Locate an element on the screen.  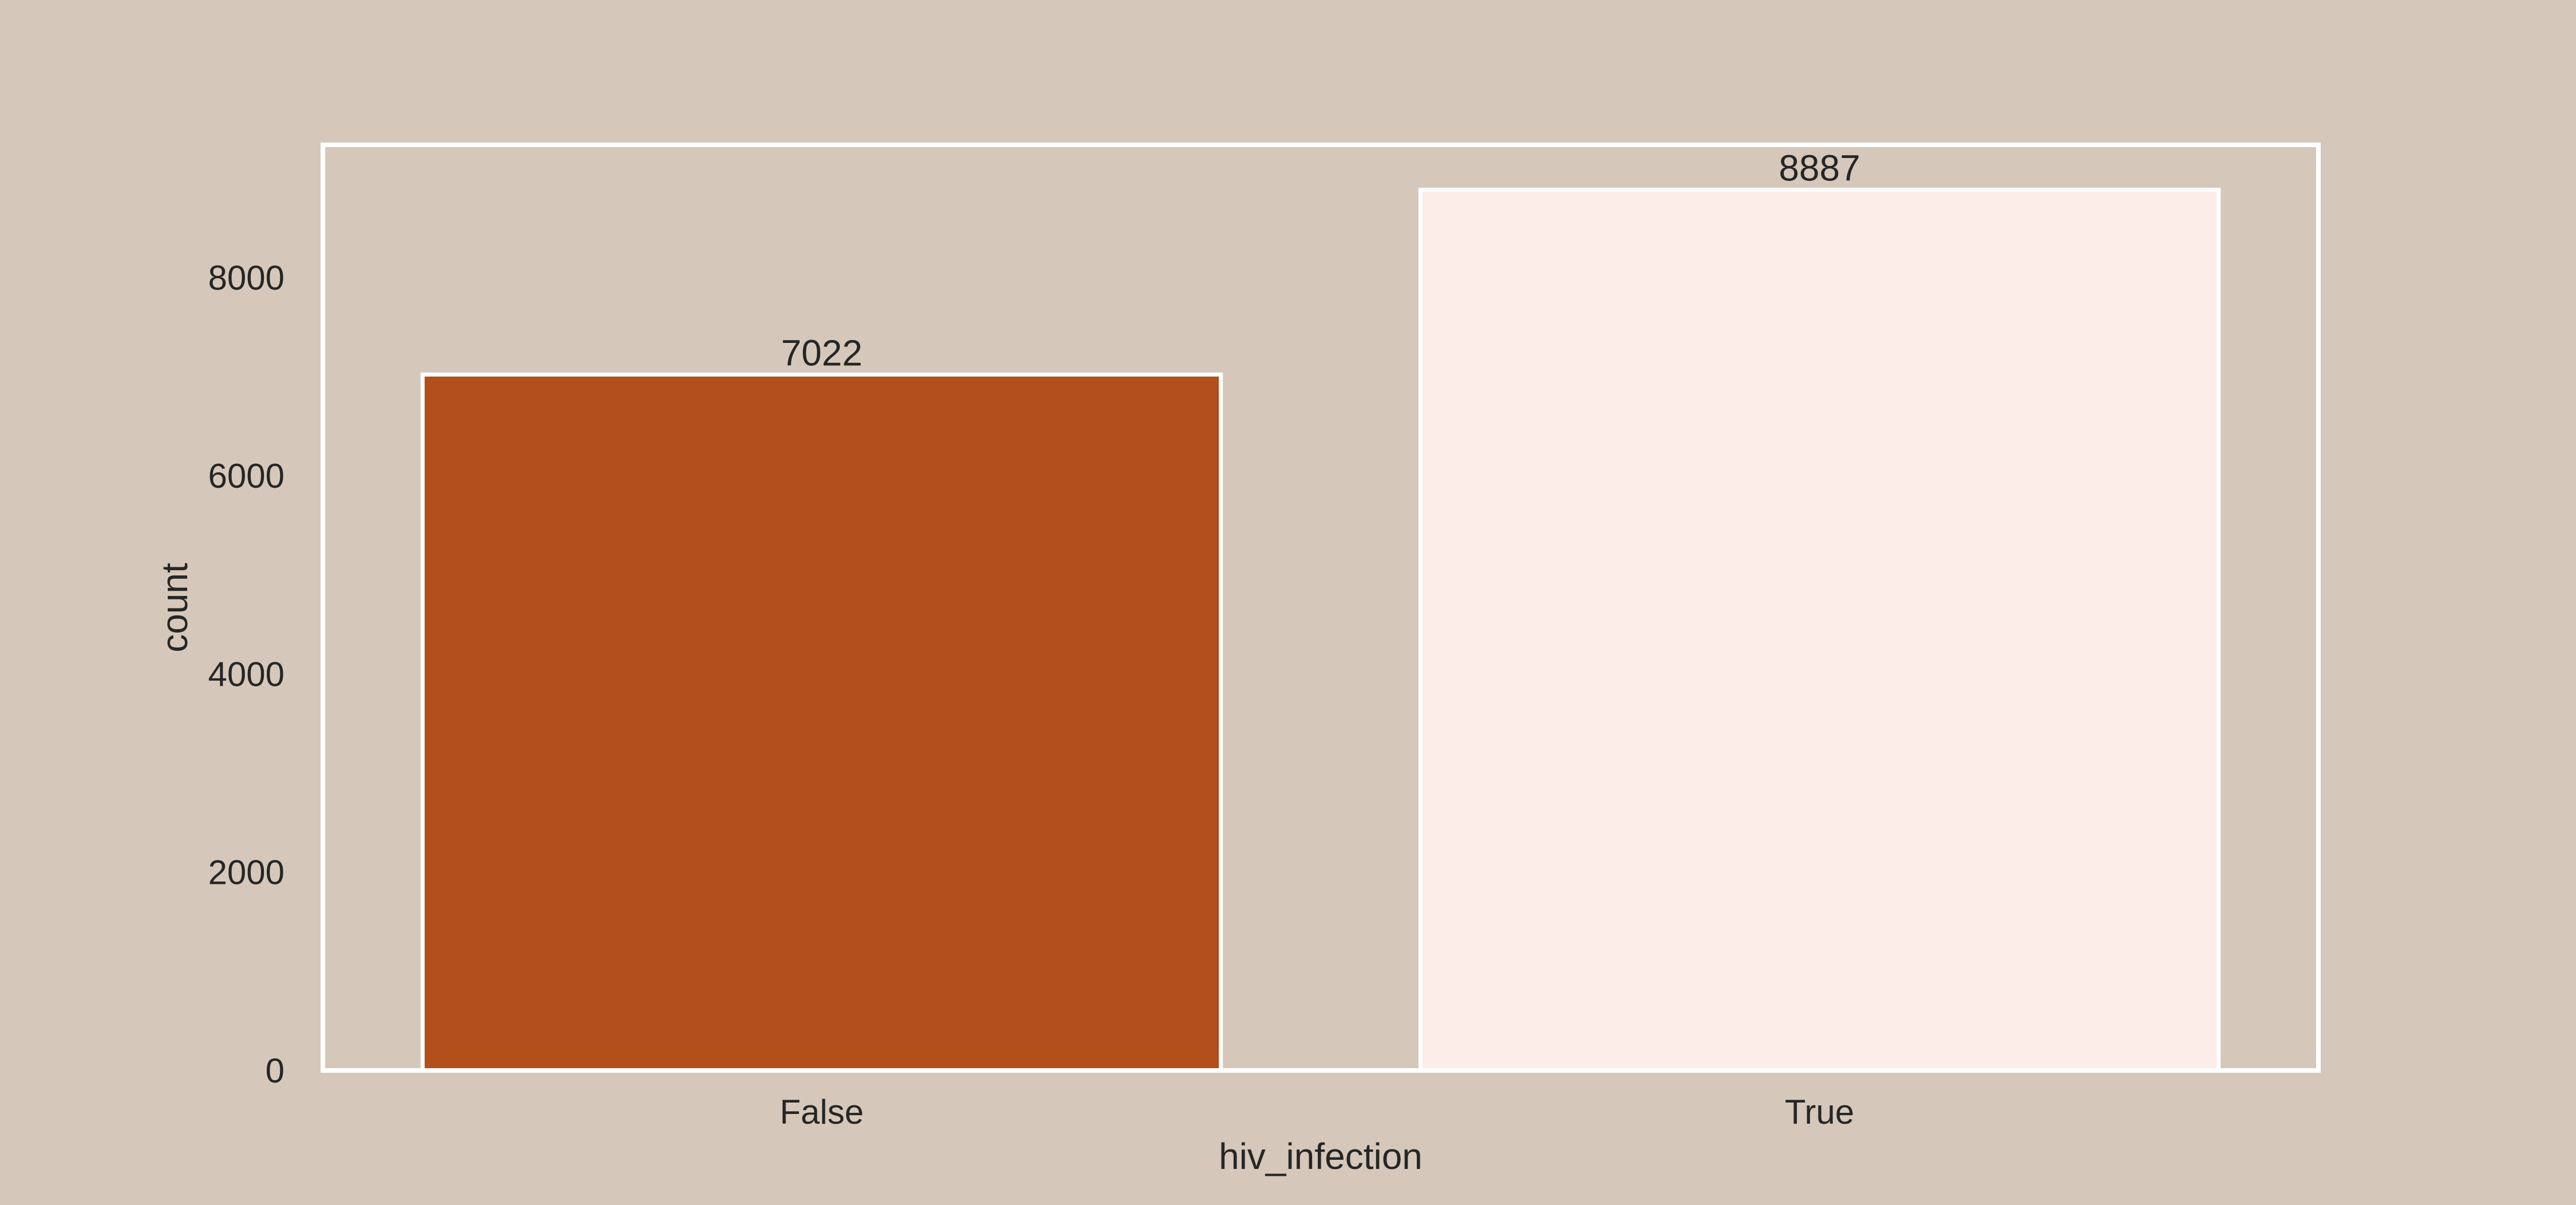
y-tick-label: 0 is located at coordinates (275, 1071).